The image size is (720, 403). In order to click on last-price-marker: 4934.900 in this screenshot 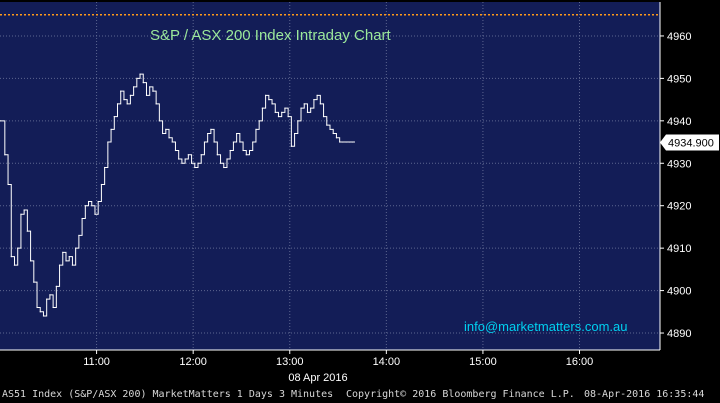, I will do `click(689, 142)`.